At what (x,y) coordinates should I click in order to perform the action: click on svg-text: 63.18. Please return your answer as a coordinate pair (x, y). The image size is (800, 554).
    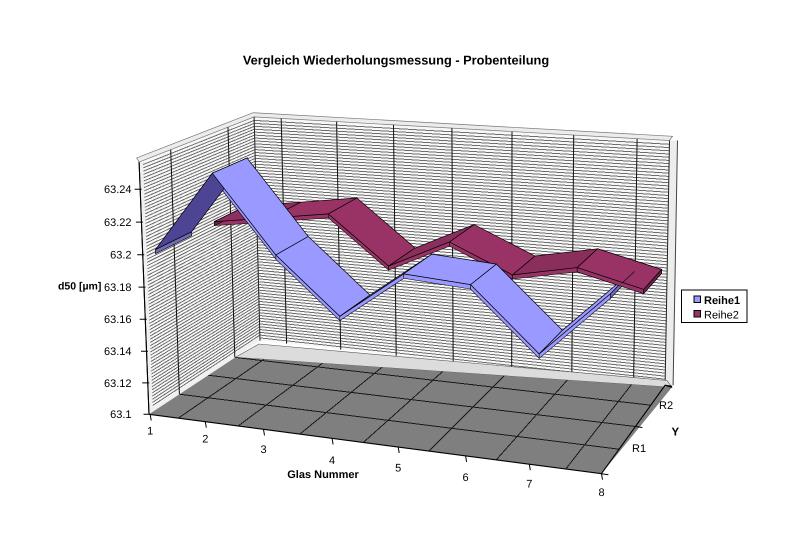
    Looking at the image, I should click on (118, 288).